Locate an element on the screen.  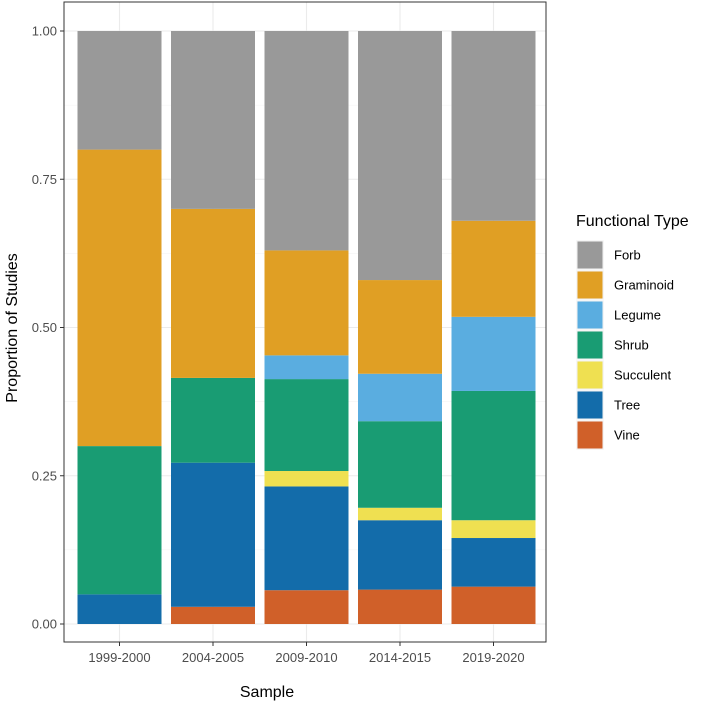
legend-label-forb: Forb is located at coordinates (627, 255).